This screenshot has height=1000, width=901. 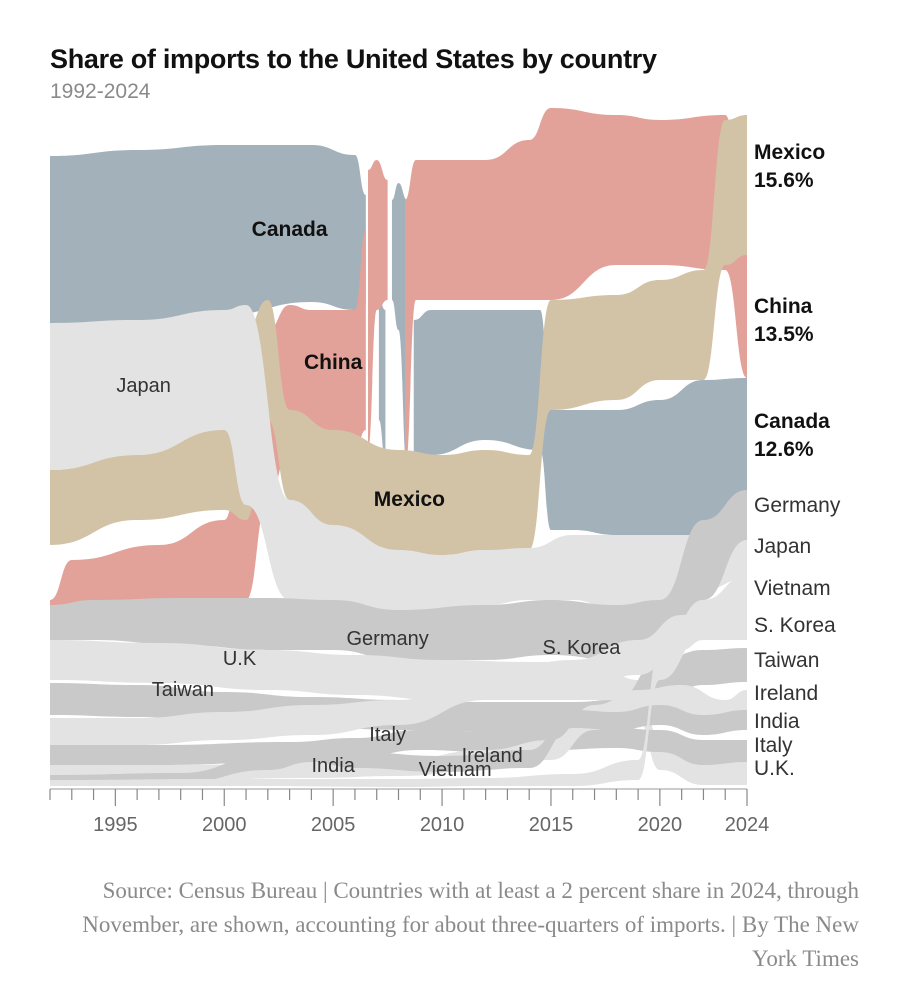 I want to click on band-india, so click(x=398, y=745).